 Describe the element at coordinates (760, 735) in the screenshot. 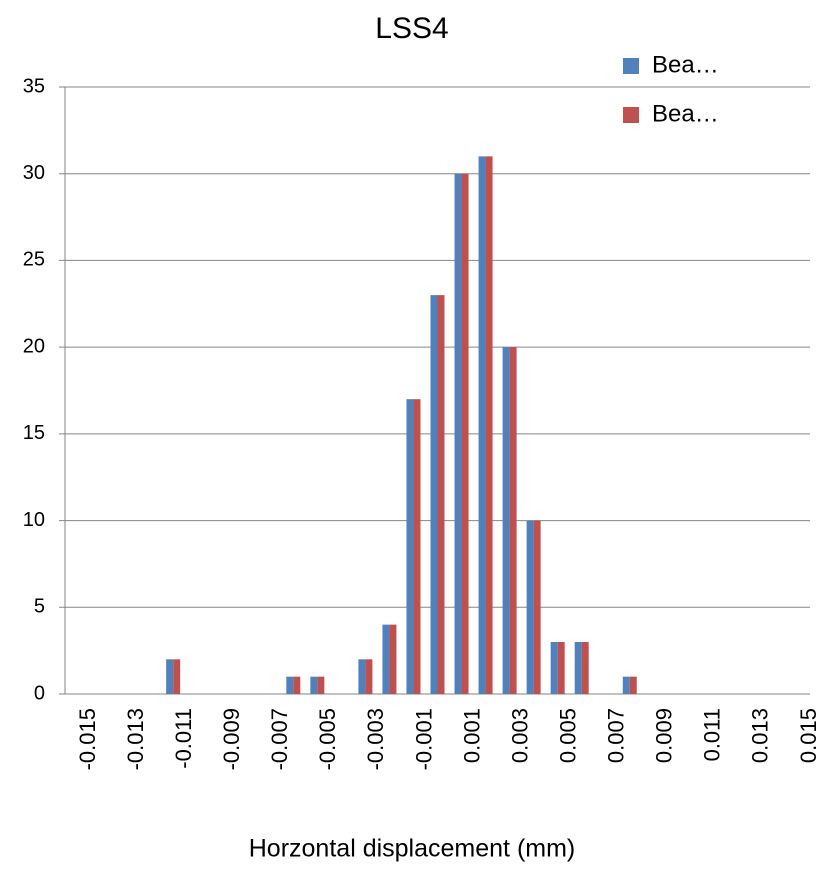

I see `x-tick-label: 0.013` at that location.